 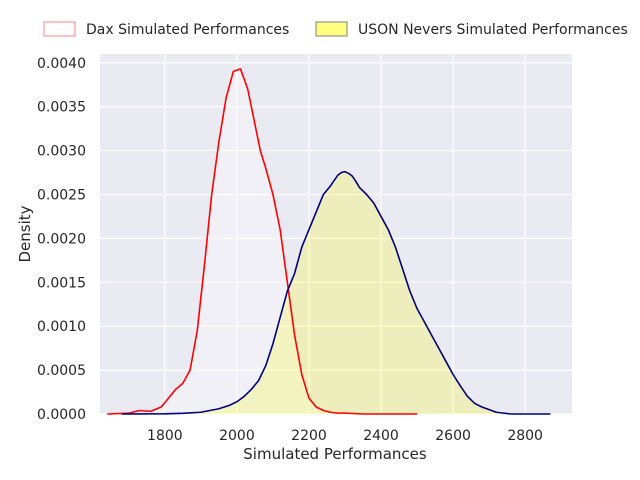 I want to click on legend-swatch-dax, so click(x=59, y=29).